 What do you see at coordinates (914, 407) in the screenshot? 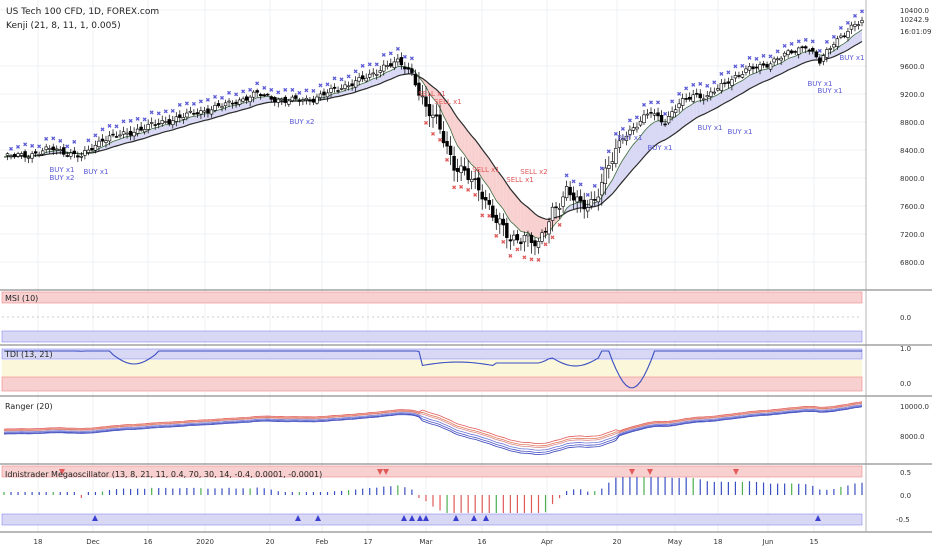
I see `ranger-tick-label: 10000.0` at bounding box center [914, 407].